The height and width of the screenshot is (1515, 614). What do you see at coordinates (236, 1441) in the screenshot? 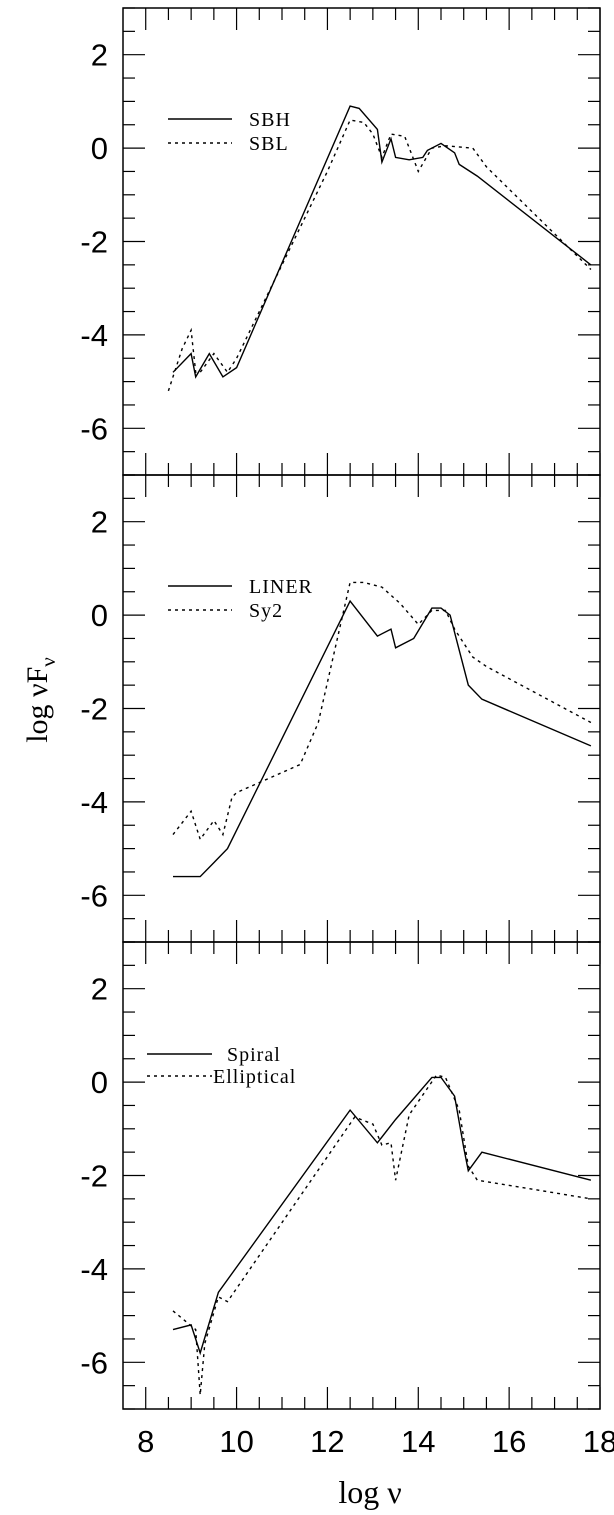
I see `x-tick-label: 10` at bounding box center [236, 1441].